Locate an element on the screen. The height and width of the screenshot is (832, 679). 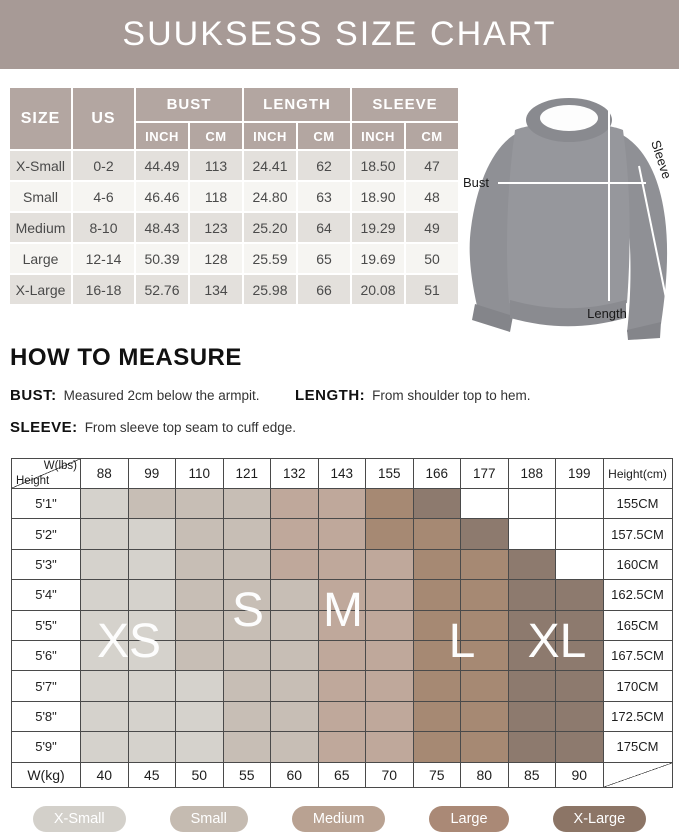
bust-measure-text: Measured 2cm below the armpit. is located at coordinates (161, 395).